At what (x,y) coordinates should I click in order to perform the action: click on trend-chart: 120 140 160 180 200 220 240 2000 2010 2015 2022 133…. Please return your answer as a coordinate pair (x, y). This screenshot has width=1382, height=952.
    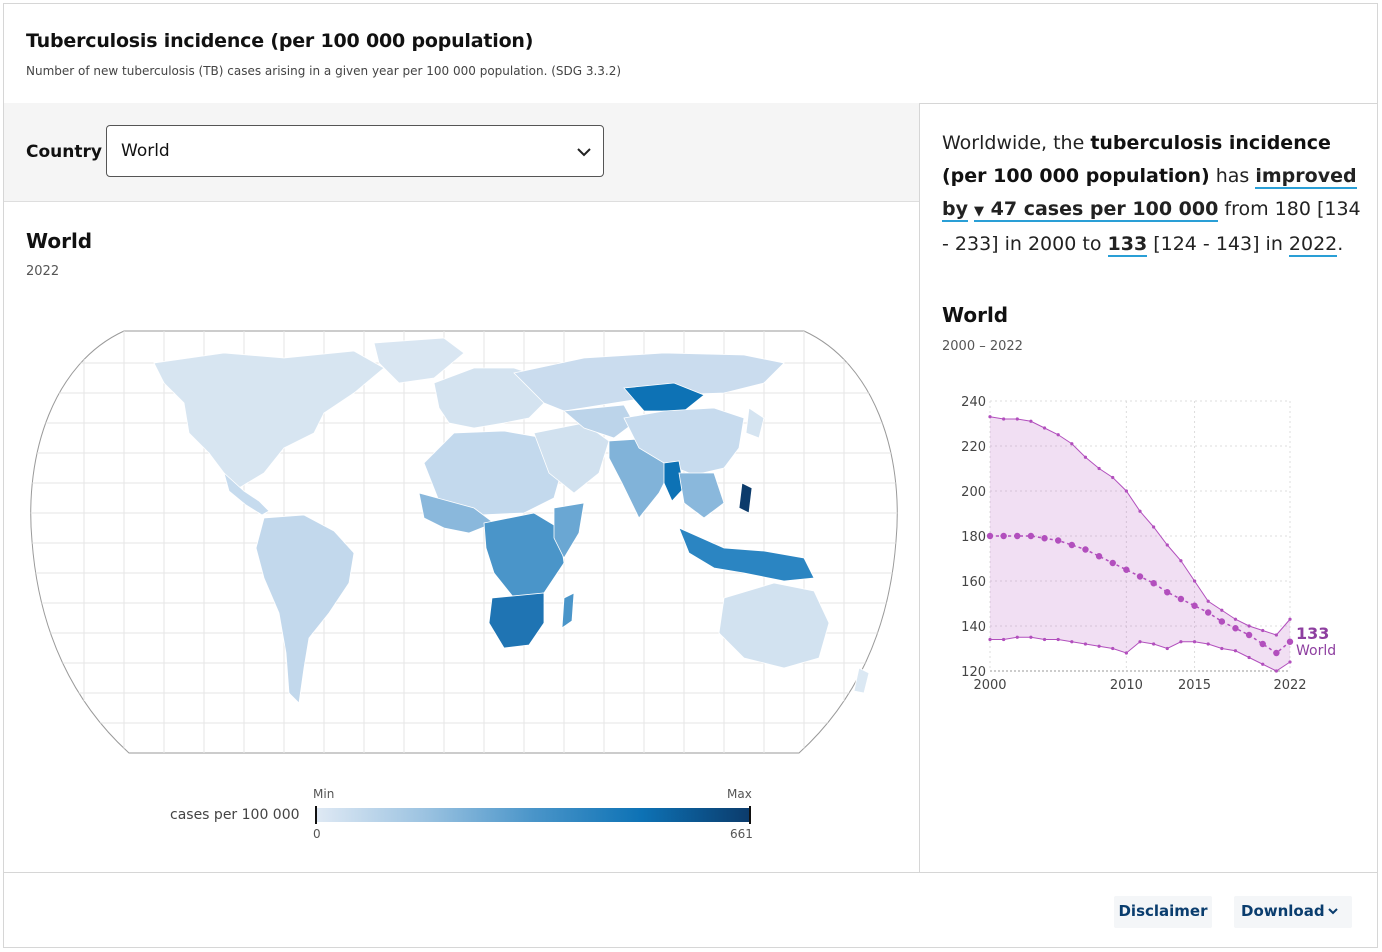
    Looking at the image, I should click on (1138, 541).